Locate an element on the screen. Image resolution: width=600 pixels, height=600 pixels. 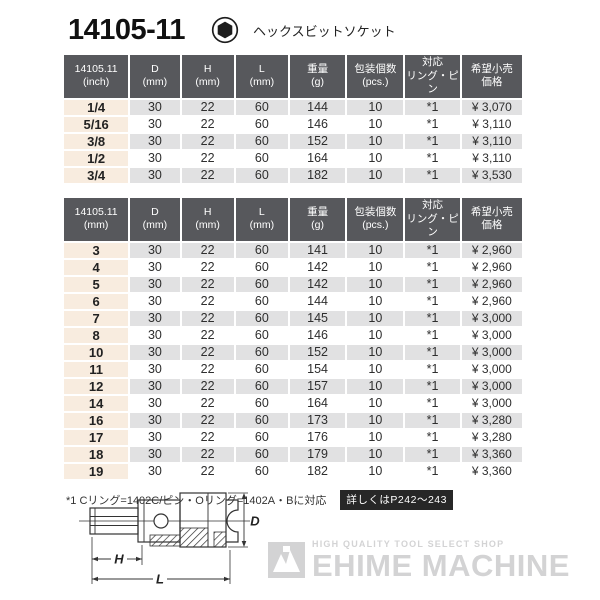
table-row: 11 30 22 60 154 10 *1 ¥ 3,000 is located at coordinates (293, 369).